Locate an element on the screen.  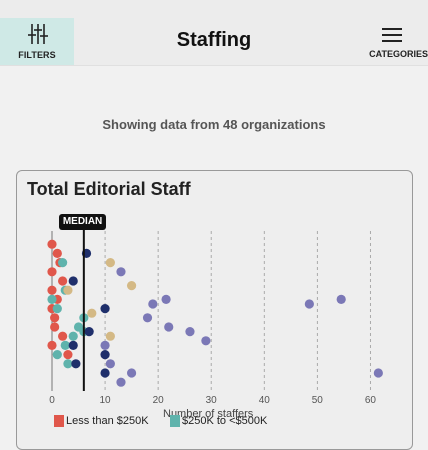
legend-item: $250K to <$500K is located at coordinates (219, 421).